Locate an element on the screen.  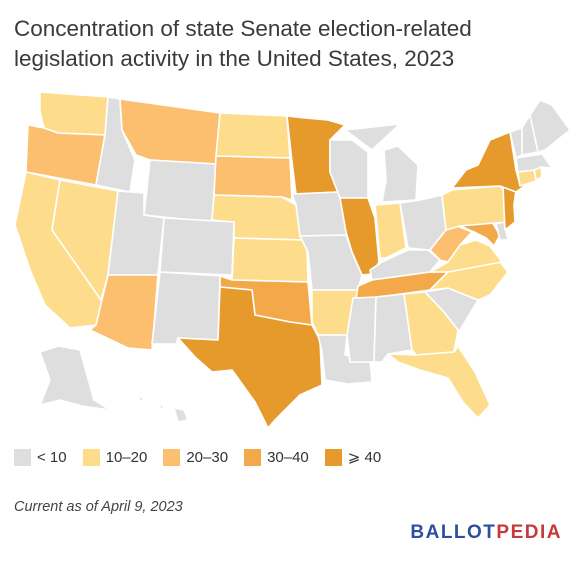
state-arizona is located at coordinates (124, 312).